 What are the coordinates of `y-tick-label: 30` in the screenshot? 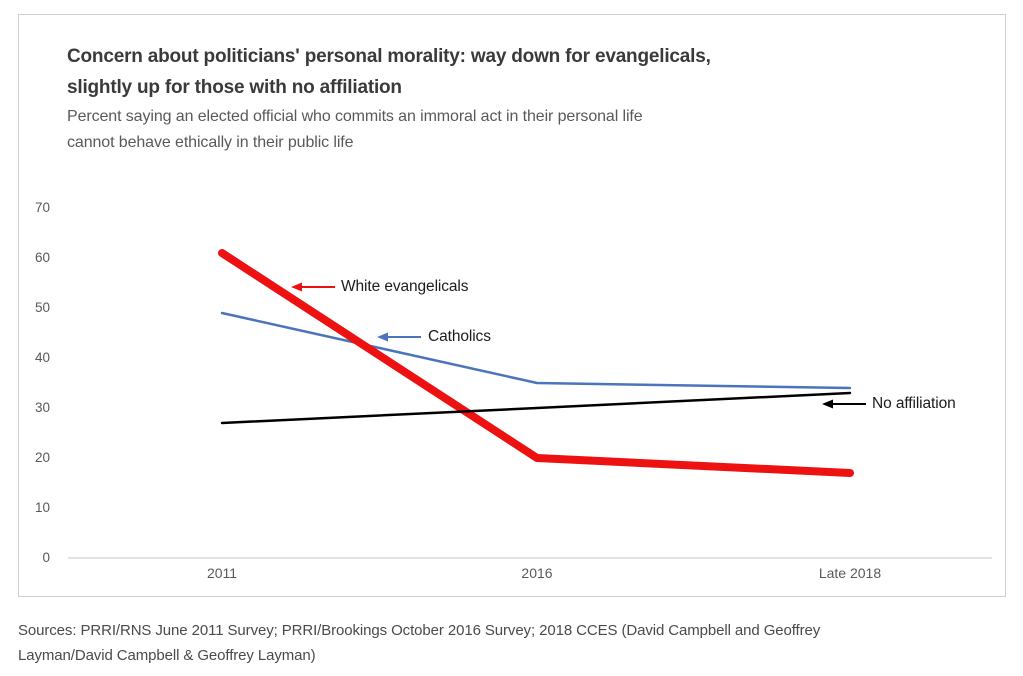 It's located at (42, 407).